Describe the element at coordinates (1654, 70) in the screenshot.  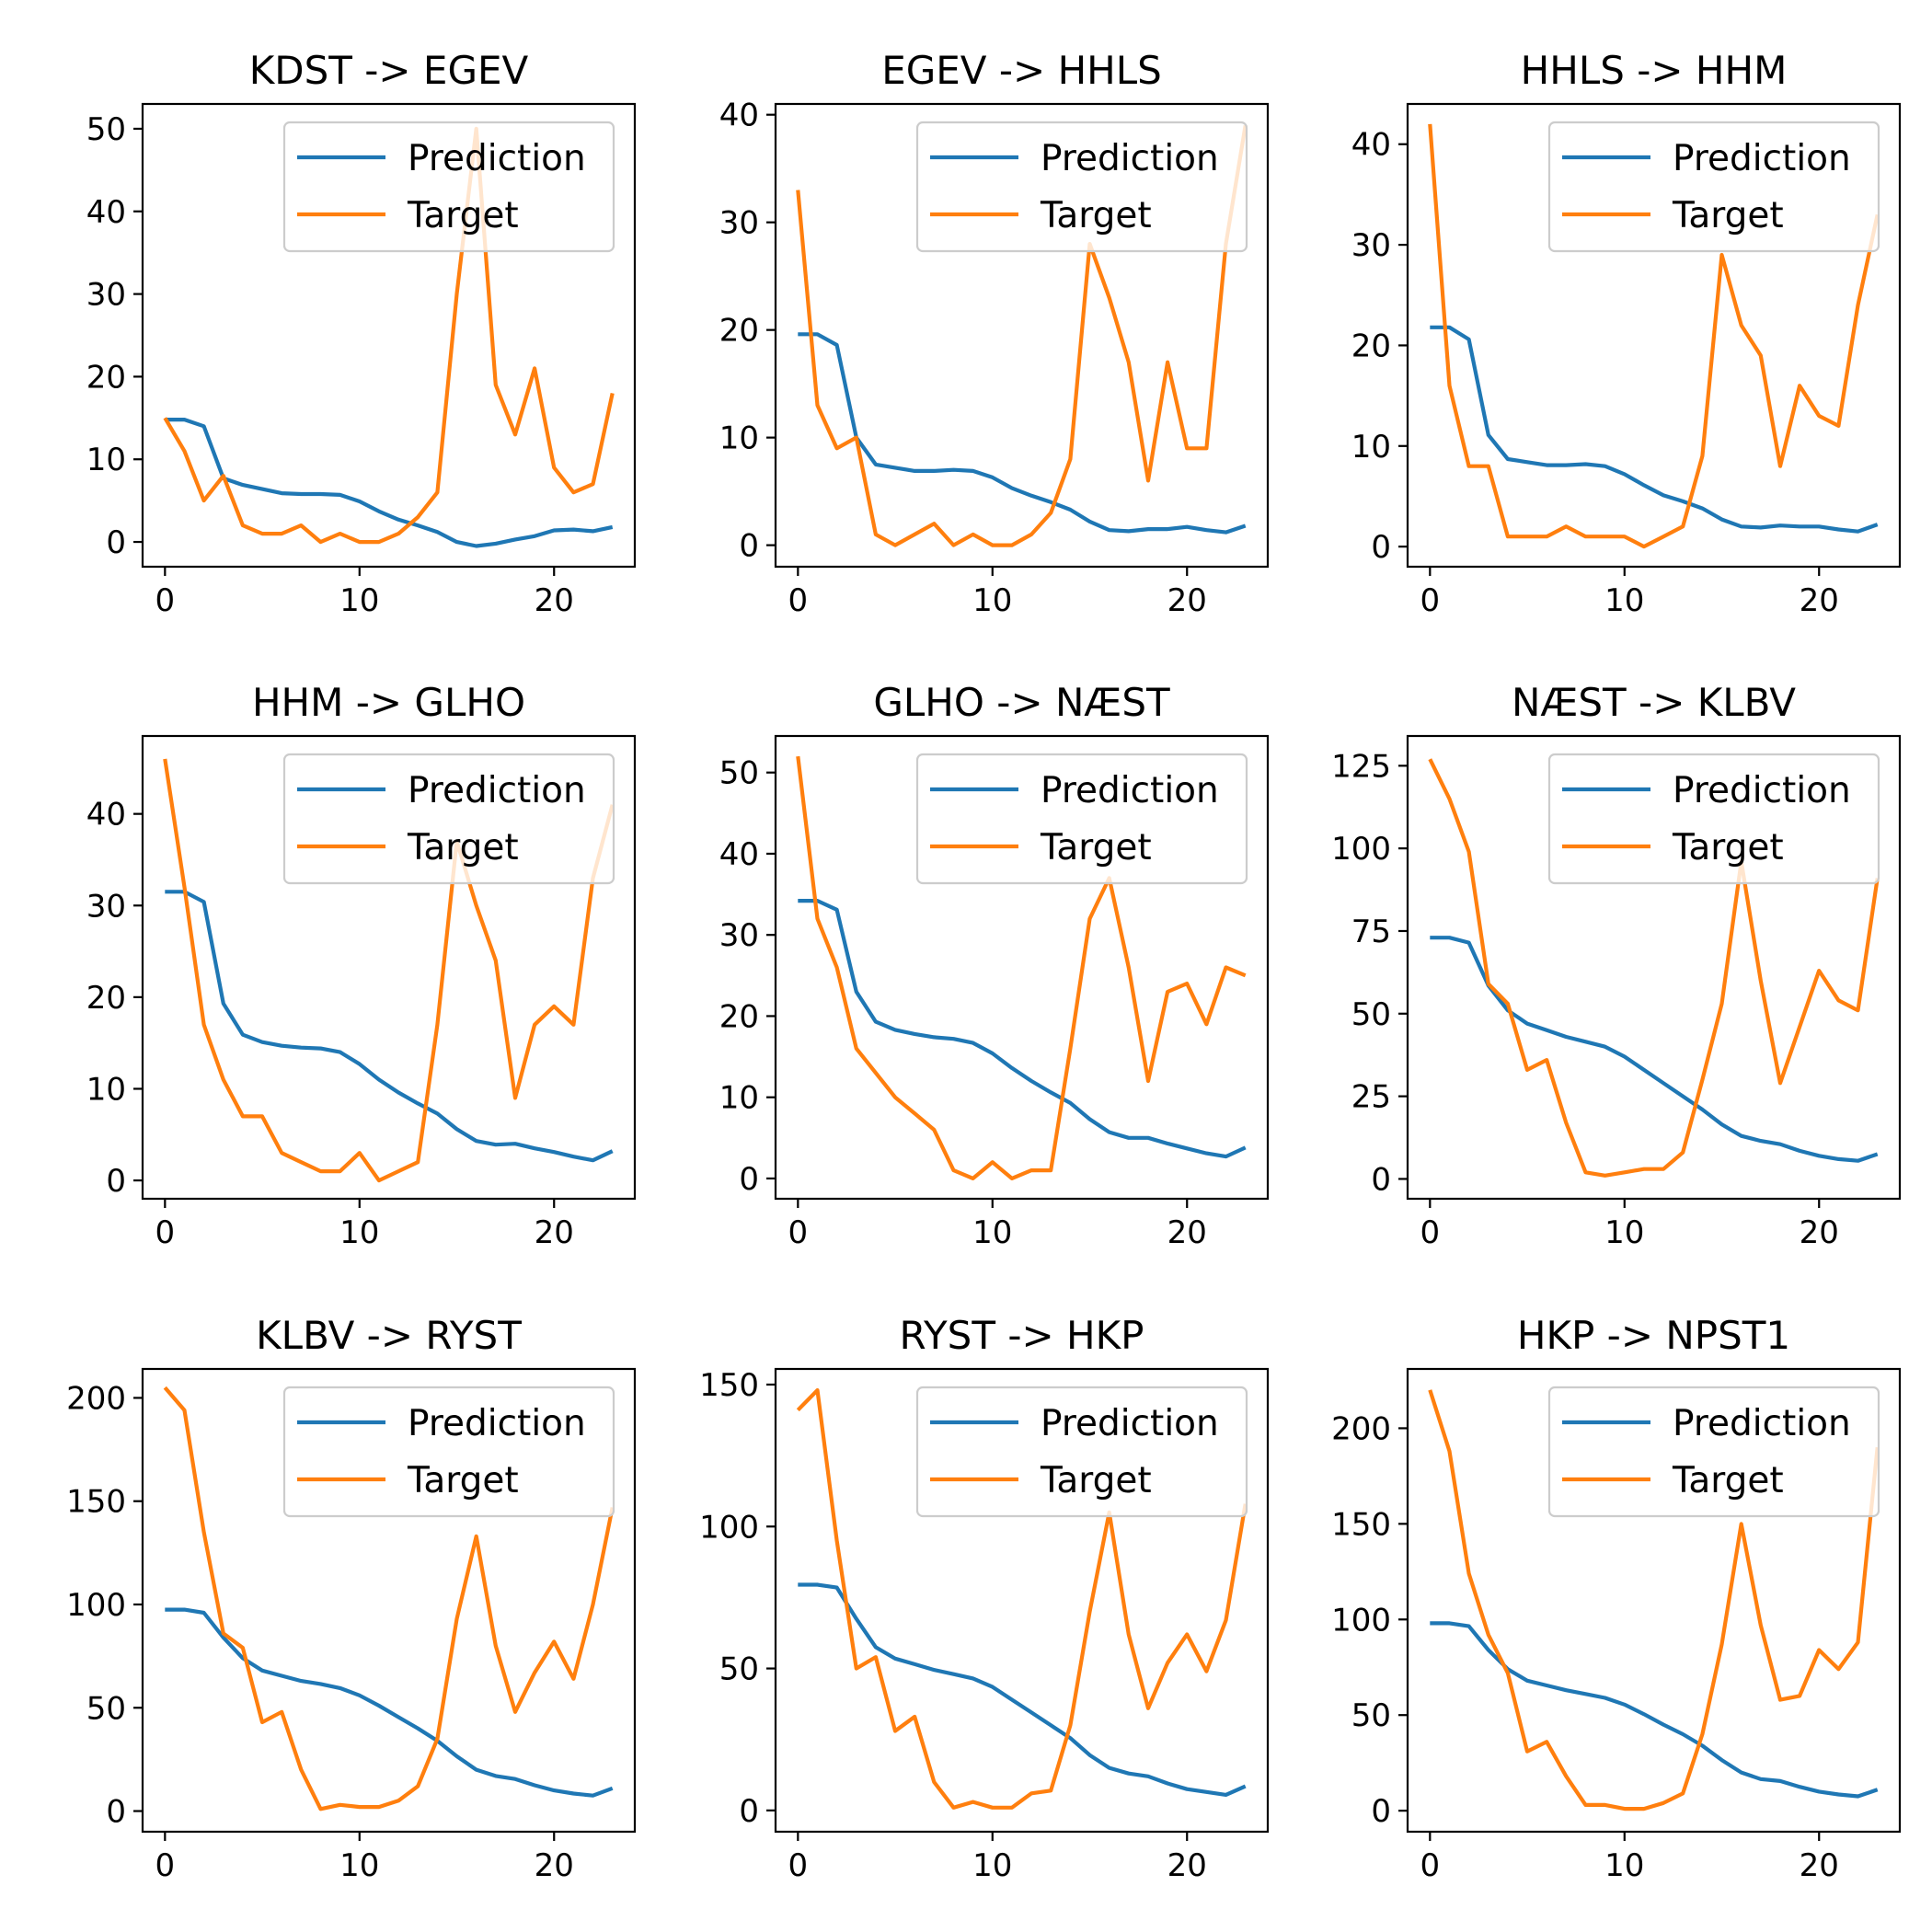
I see `subplot-title: HHLS -> HHM` at that location.